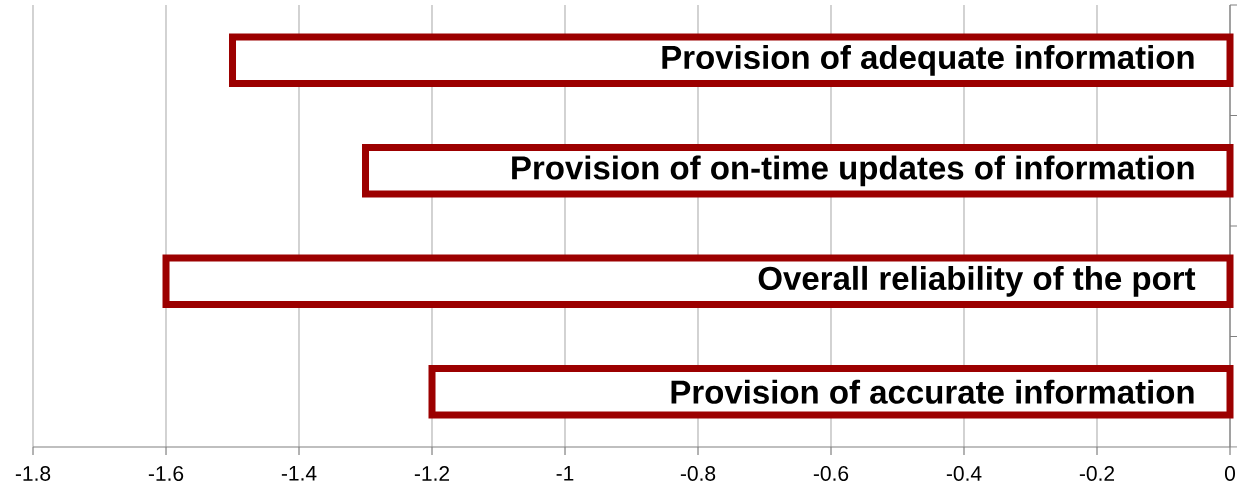  Describe the element at coordinates (33, 473) in the screenshot. I see `x-tick-label: -1.8` at that location.